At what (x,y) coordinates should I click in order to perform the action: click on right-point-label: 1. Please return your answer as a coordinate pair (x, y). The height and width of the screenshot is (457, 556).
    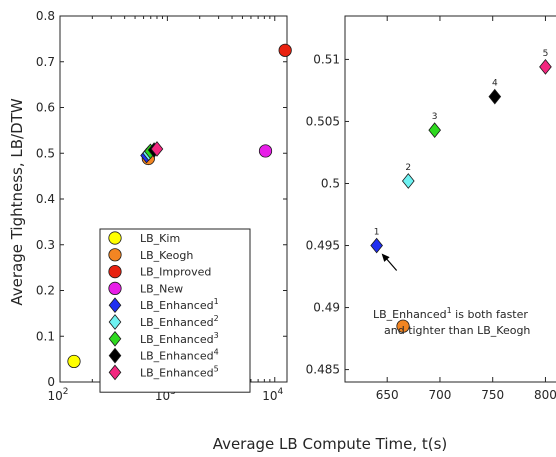
    Looking at the image, I should click on (377, 233).